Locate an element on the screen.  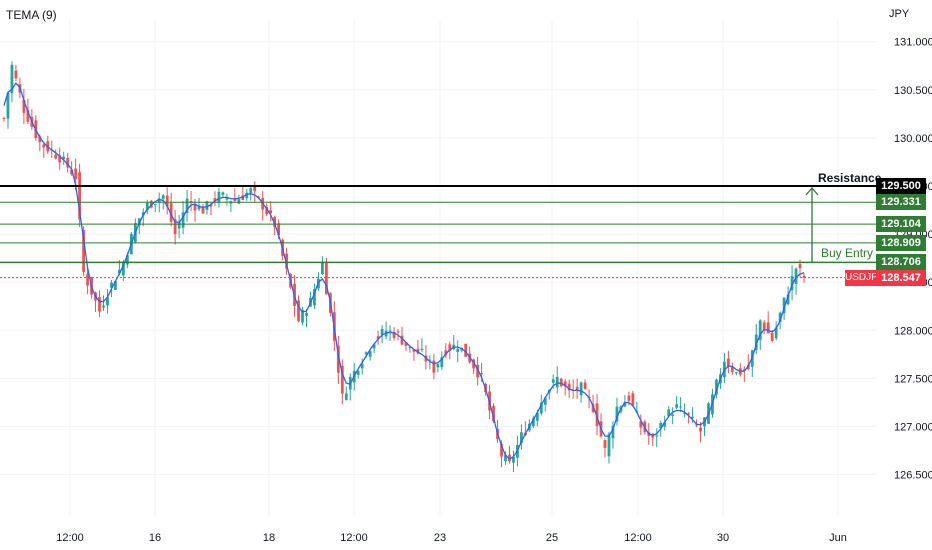
level-tag-129.104: 129.104 is located at coordinates (901, 224).